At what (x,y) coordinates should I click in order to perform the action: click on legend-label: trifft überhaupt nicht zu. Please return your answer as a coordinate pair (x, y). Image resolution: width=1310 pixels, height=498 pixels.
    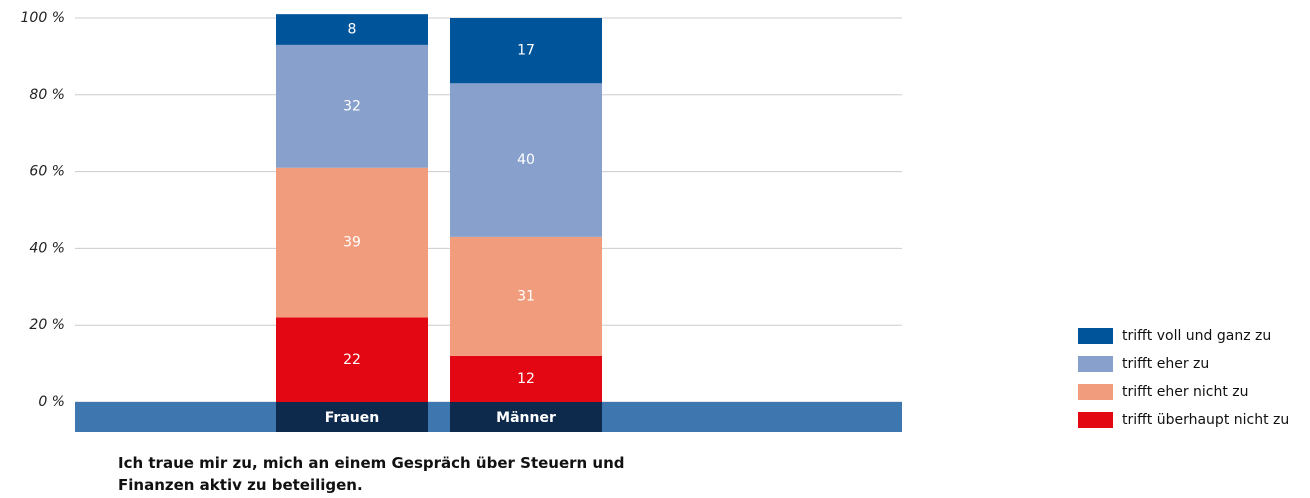
    Looking at the image, I should click on (1205, 420).